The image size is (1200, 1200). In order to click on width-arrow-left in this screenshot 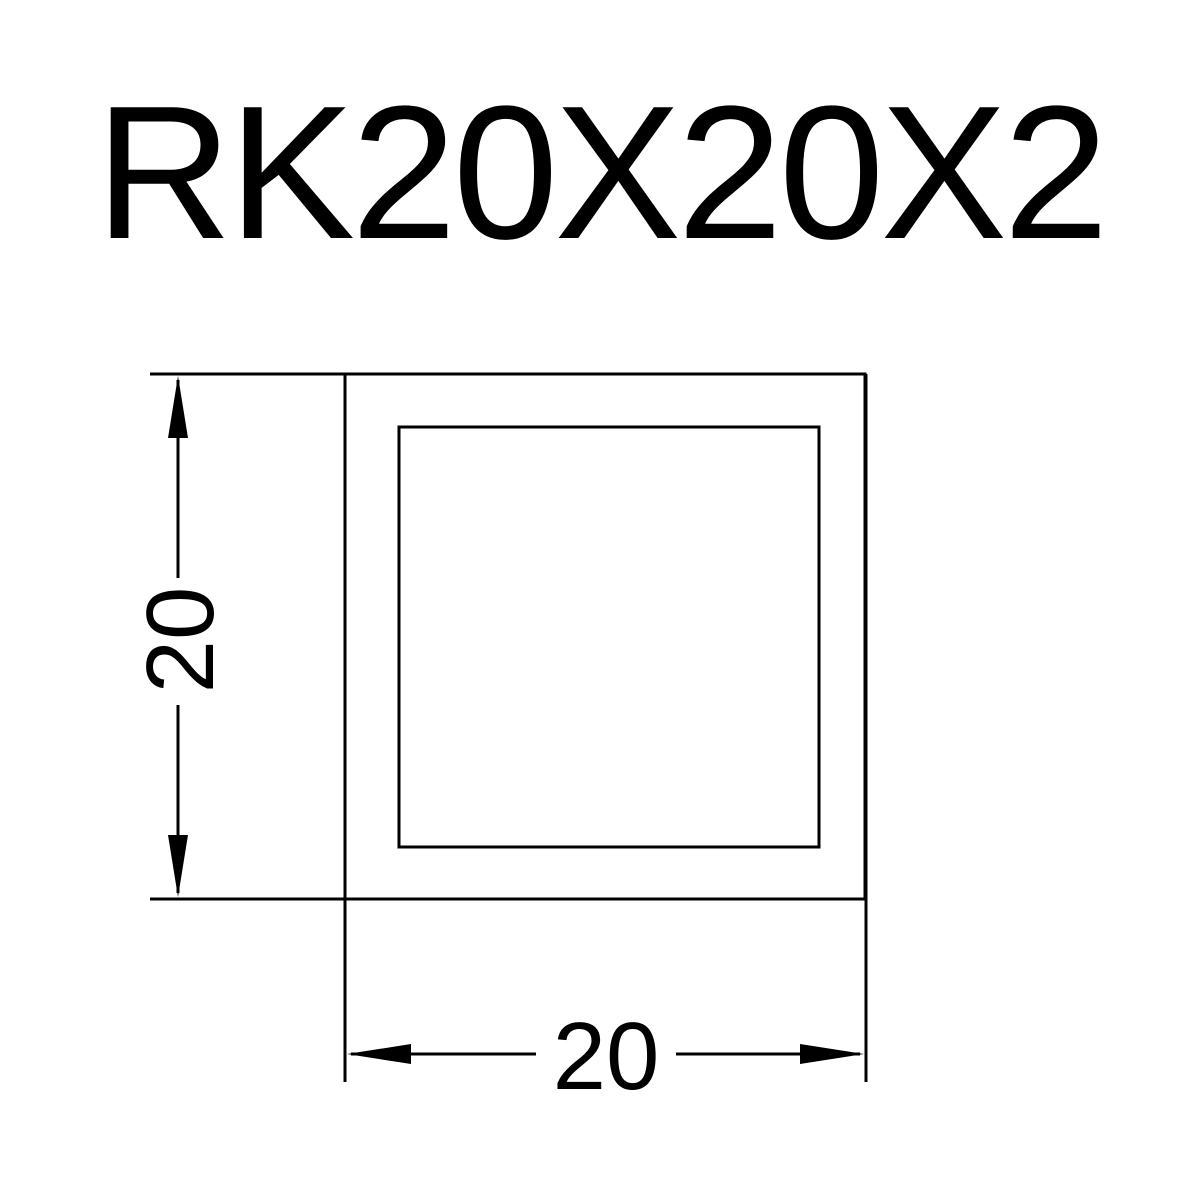, I will do `click(379, 1054)`.